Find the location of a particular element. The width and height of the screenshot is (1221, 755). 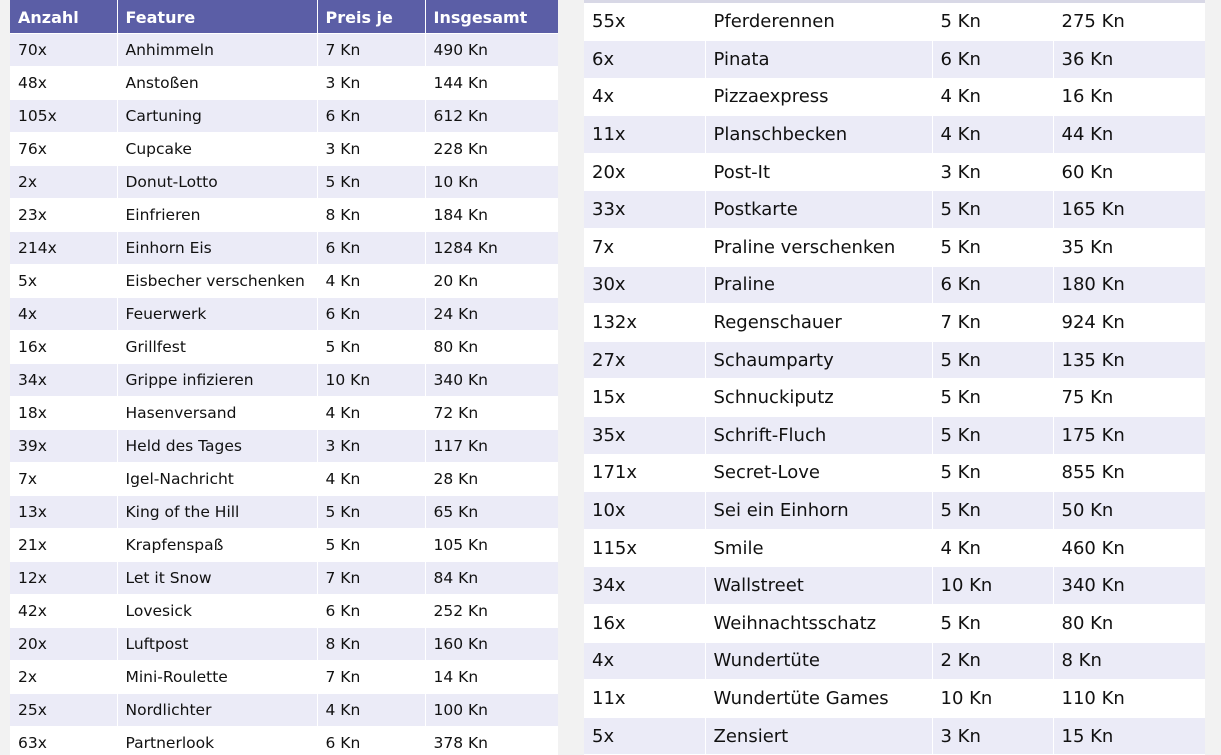

total-cell: 16 Kn is located at coordinates (1129, 97).